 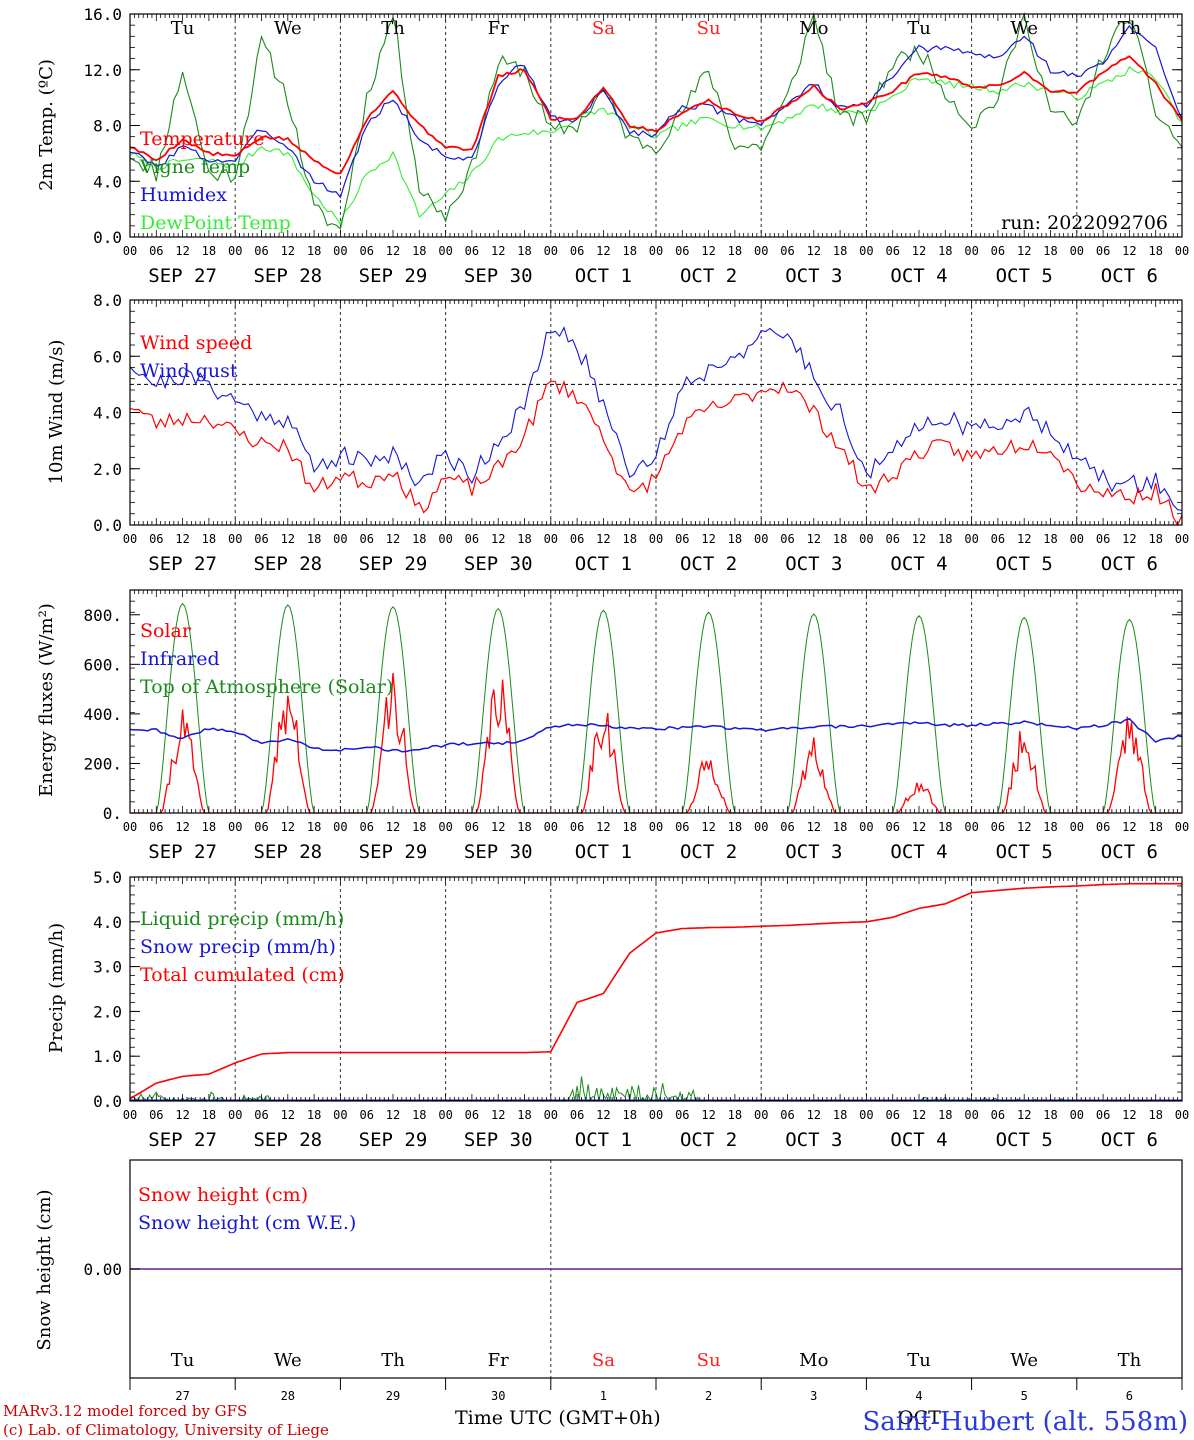 What do you see at coordinates (56, 412) in the screenshot?
I see `wind-y-axis-label: 10m Wind (m/s)` at bounding box center [56, 412].